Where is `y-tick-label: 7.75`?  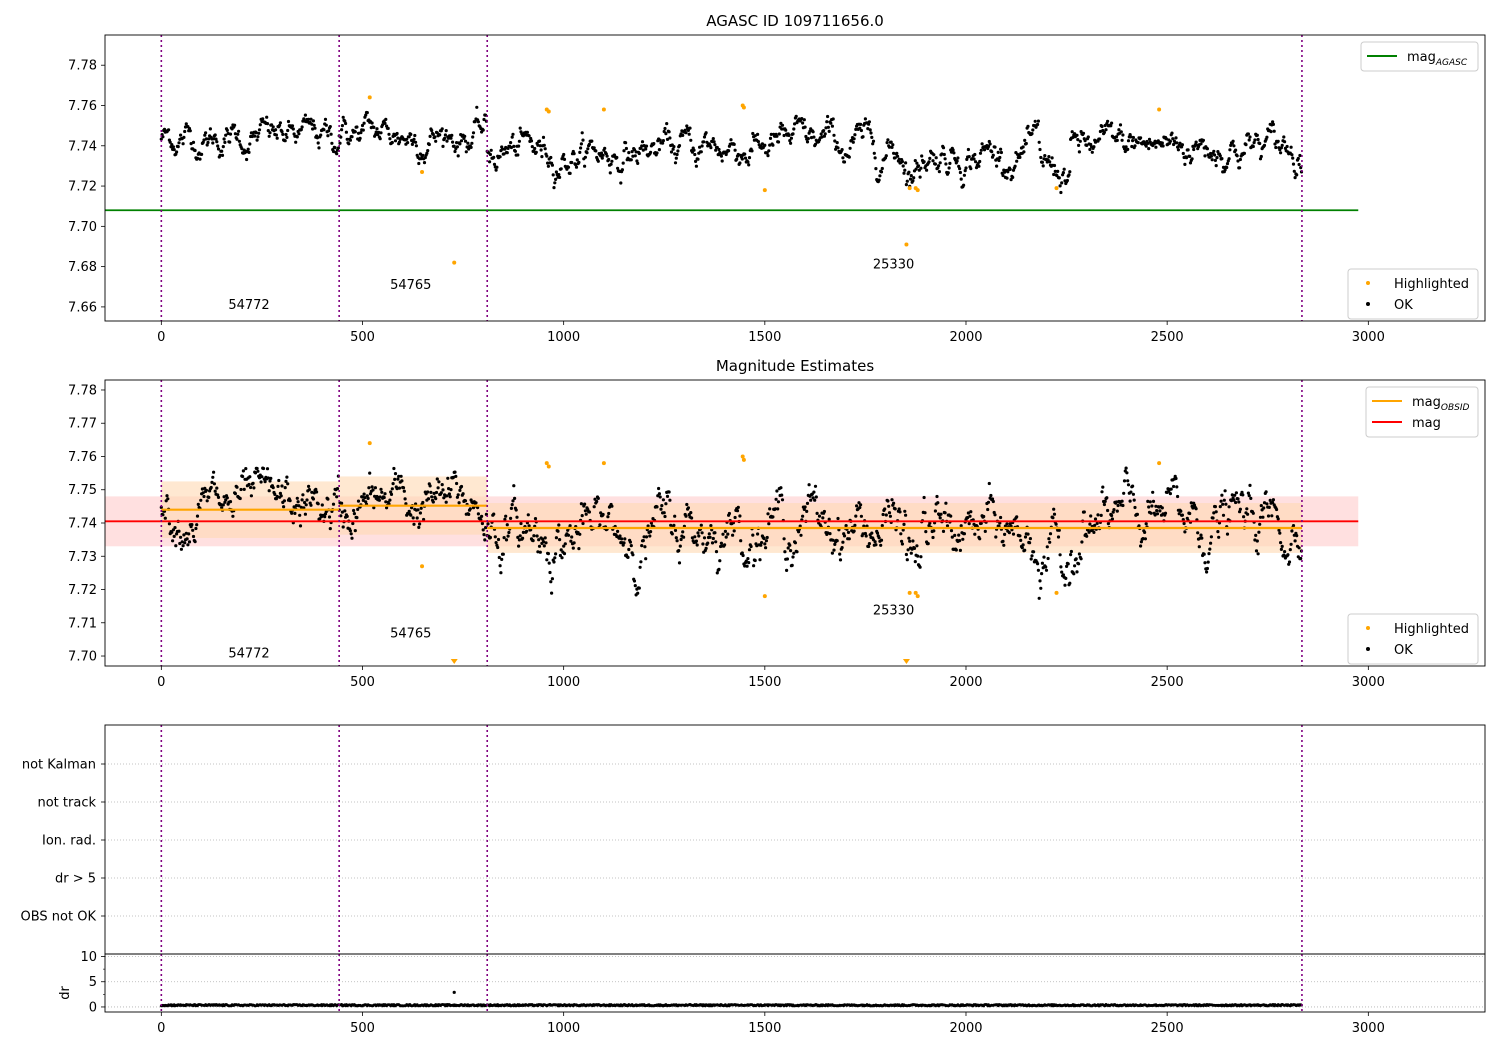 y-tick-label: 7.75 is located at coordinates (82, 490).